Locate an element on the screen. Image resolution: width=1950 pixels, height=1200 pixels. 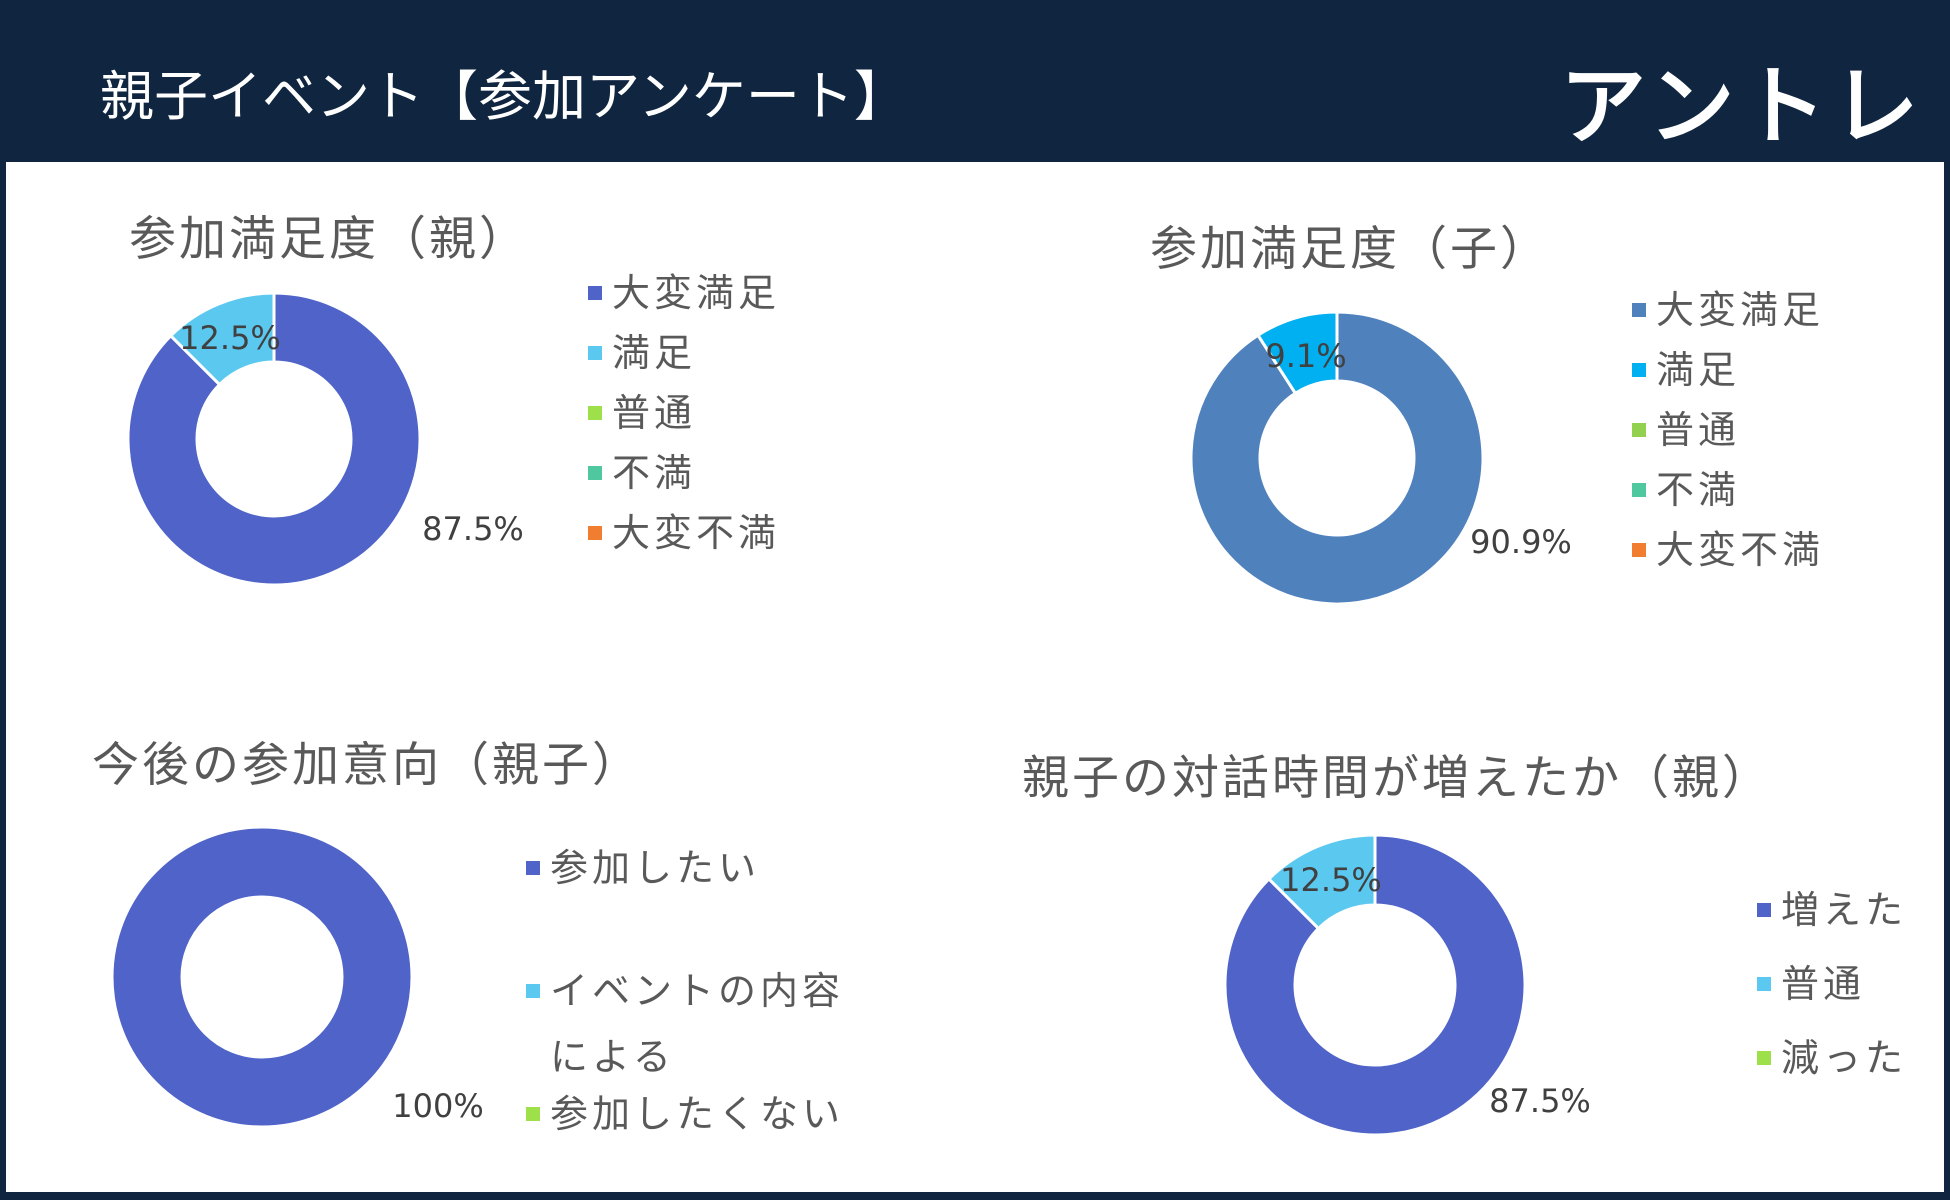
logo: アントレ is located at coordinates (1742, 107).